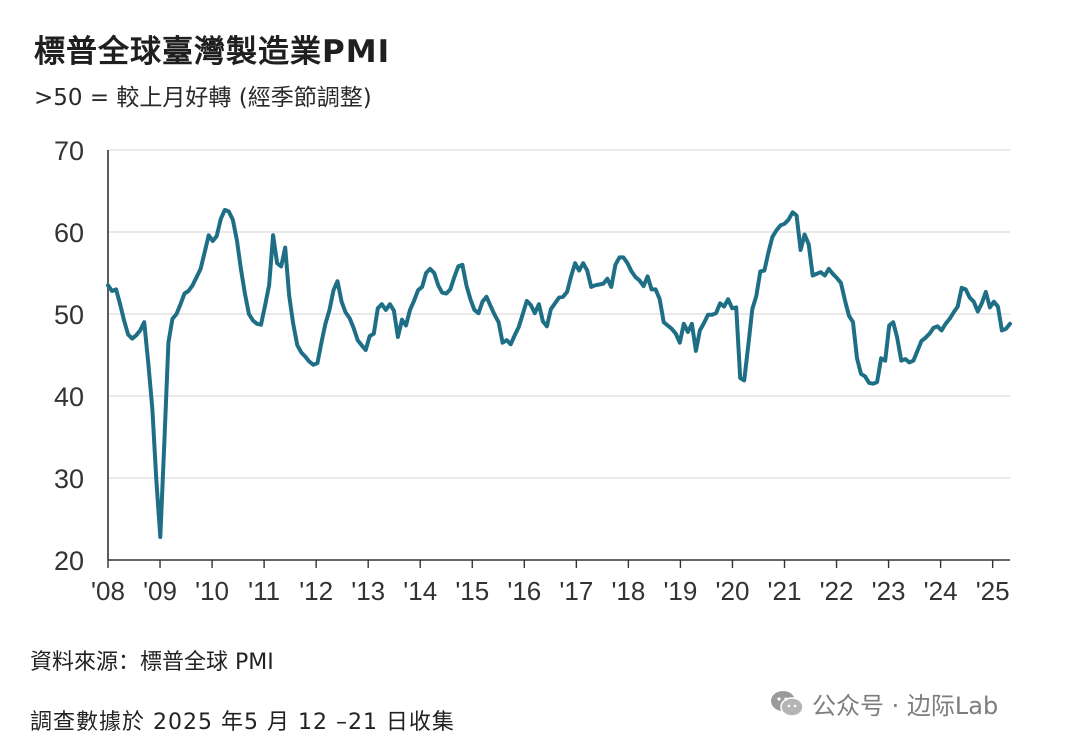  Describe the element at coordinates (941, 591) in the screenshot. I see `x-tick-label: '24` at that location.